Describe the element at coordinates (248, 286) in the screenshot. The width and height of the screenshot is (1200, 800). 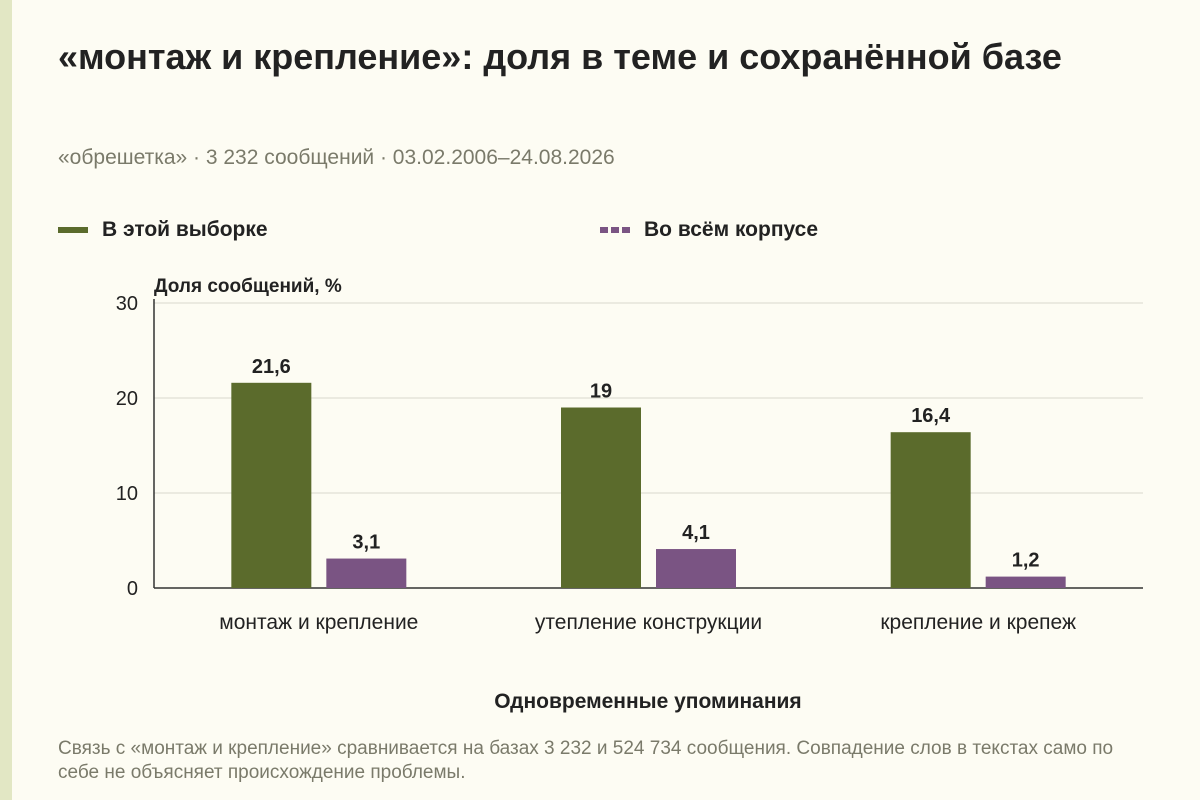
I see `y-axis-label: Доля сообщений, %` at that location.